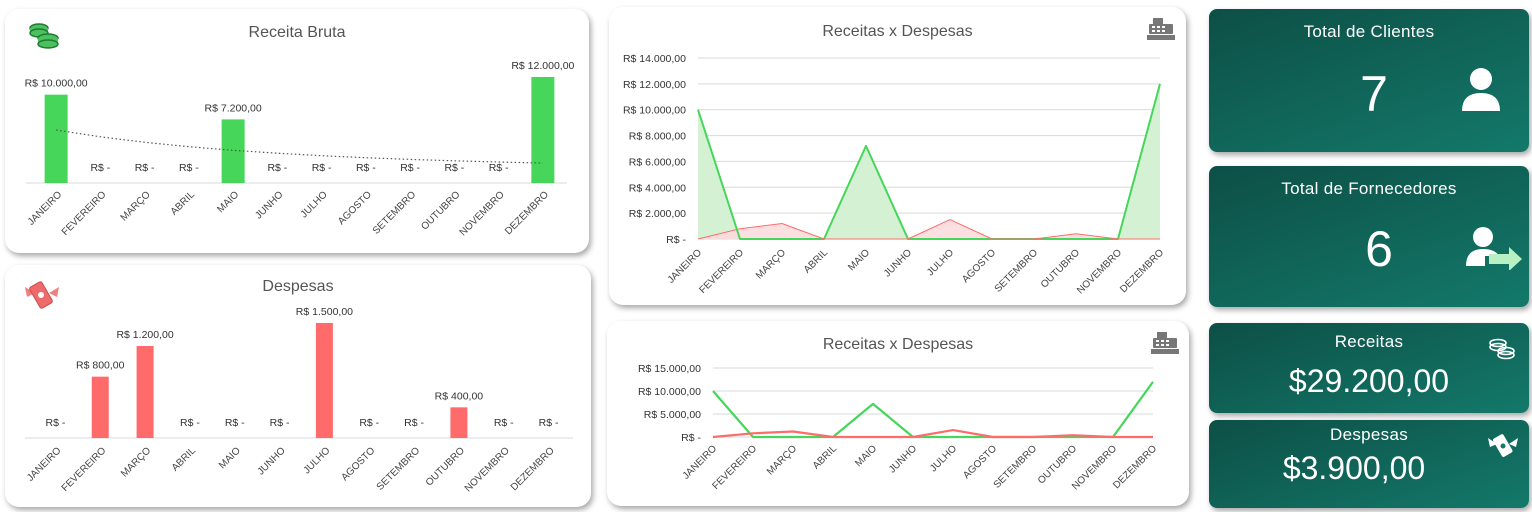 Image resolution: width=1532 pixels, height=512 pixels. Describe the element at coordinates (654, 59) in the screenshot. I see `y-tick-label: R$ 14.000,00` at that location.